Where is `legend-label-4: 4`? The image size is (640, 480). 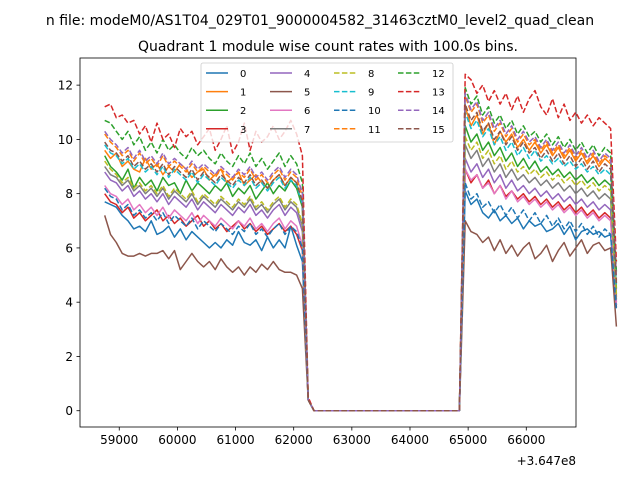 legend-label-4: 4 is located at coordinates (307, 74).